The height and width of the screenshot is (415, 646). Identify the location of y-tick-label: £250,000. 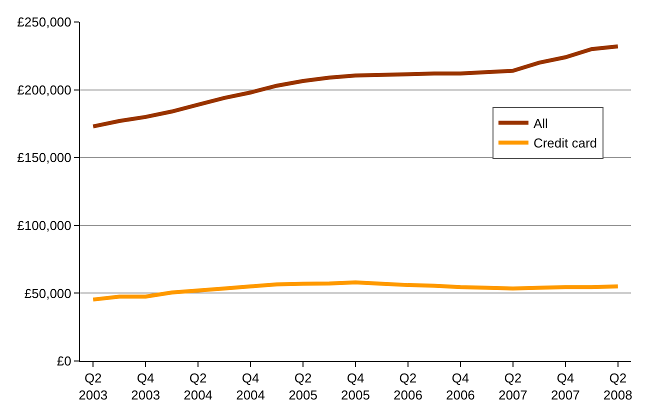
(44, 22).